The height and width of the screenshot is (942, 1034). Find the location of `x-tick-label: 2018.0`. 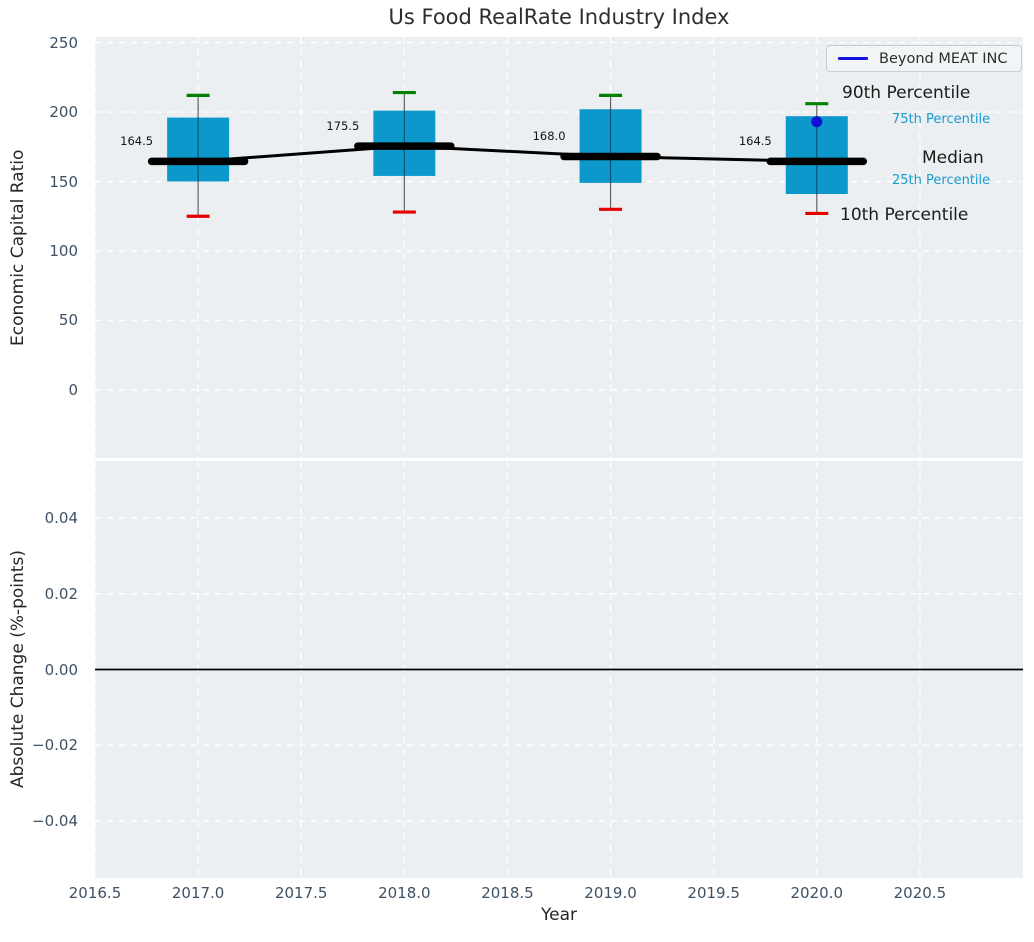

x-tick-label: 2018.0 is located at coordinates (404, 893).